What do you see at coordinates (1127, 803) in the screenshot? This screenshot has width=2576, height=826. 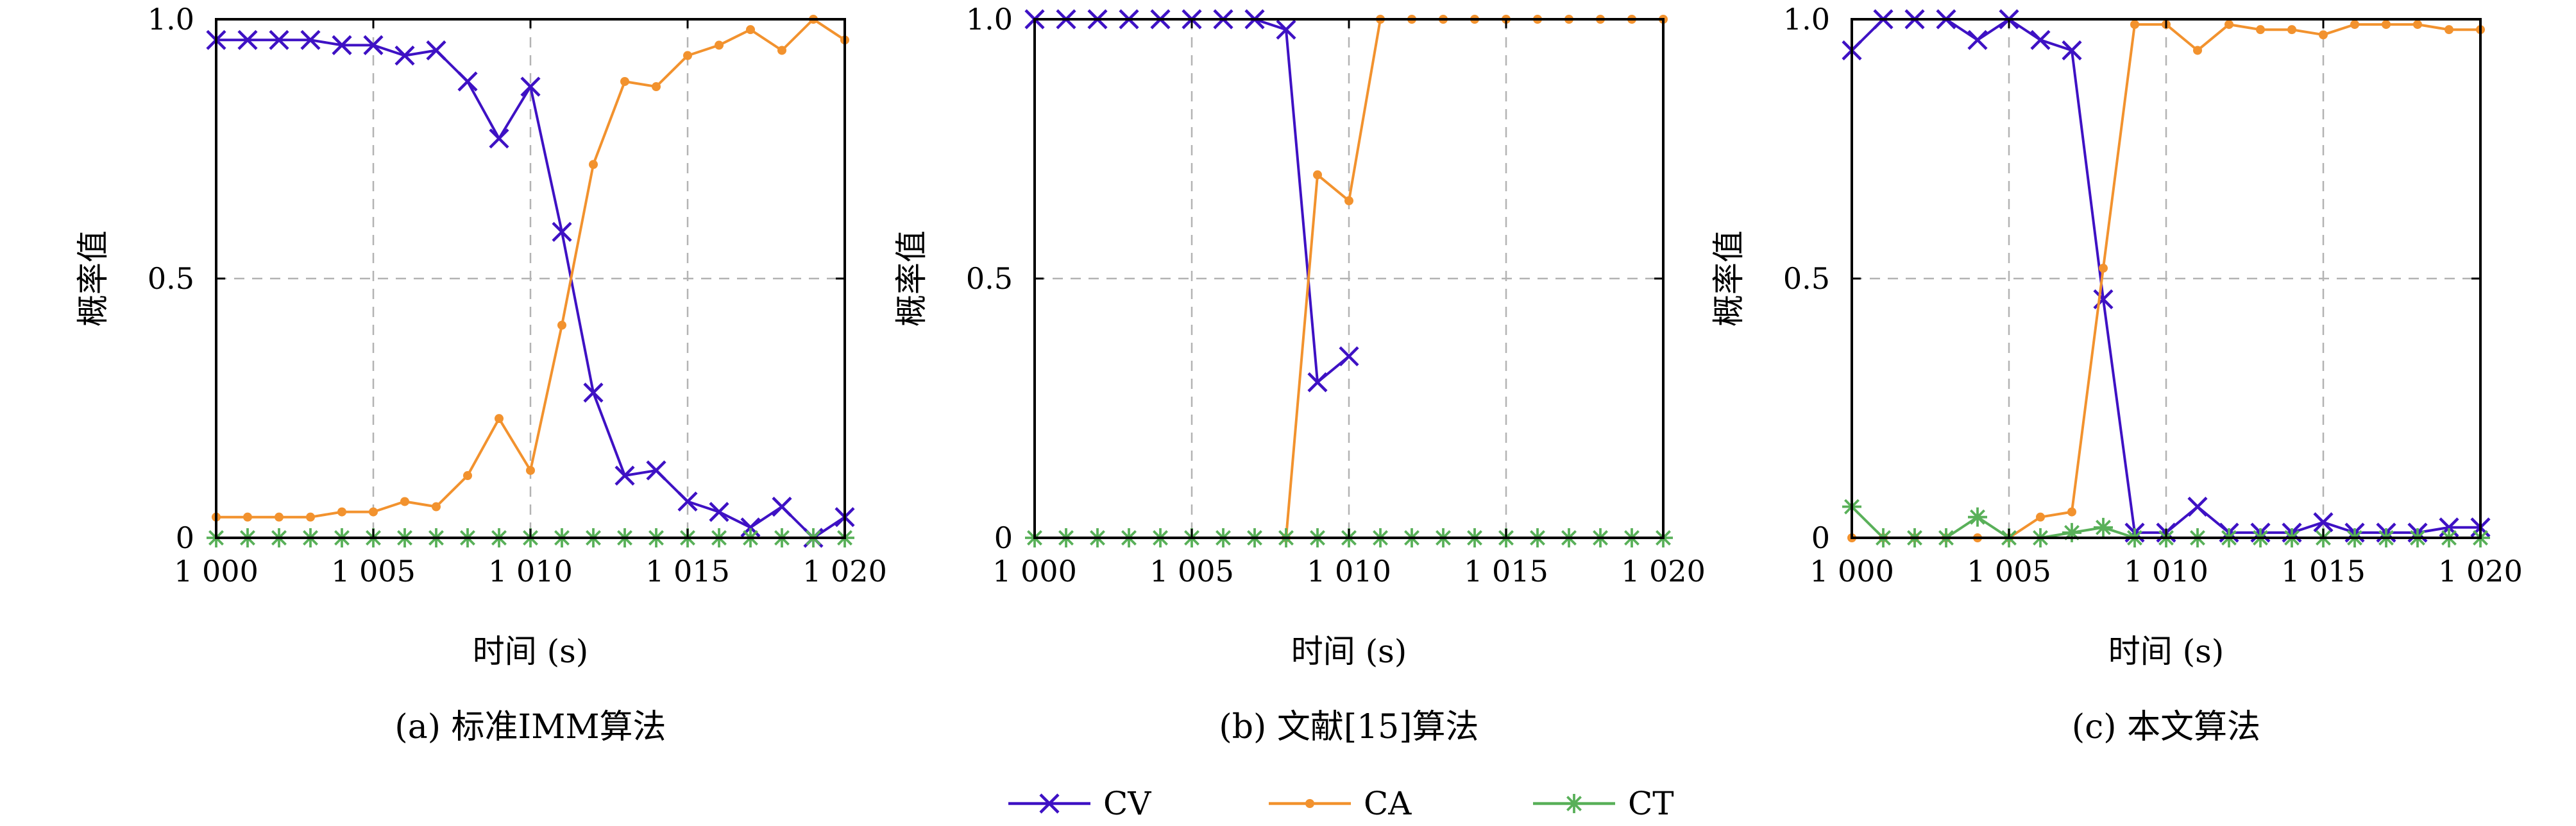 I see `legend-label: CV` at bounding box center [1127, 803].